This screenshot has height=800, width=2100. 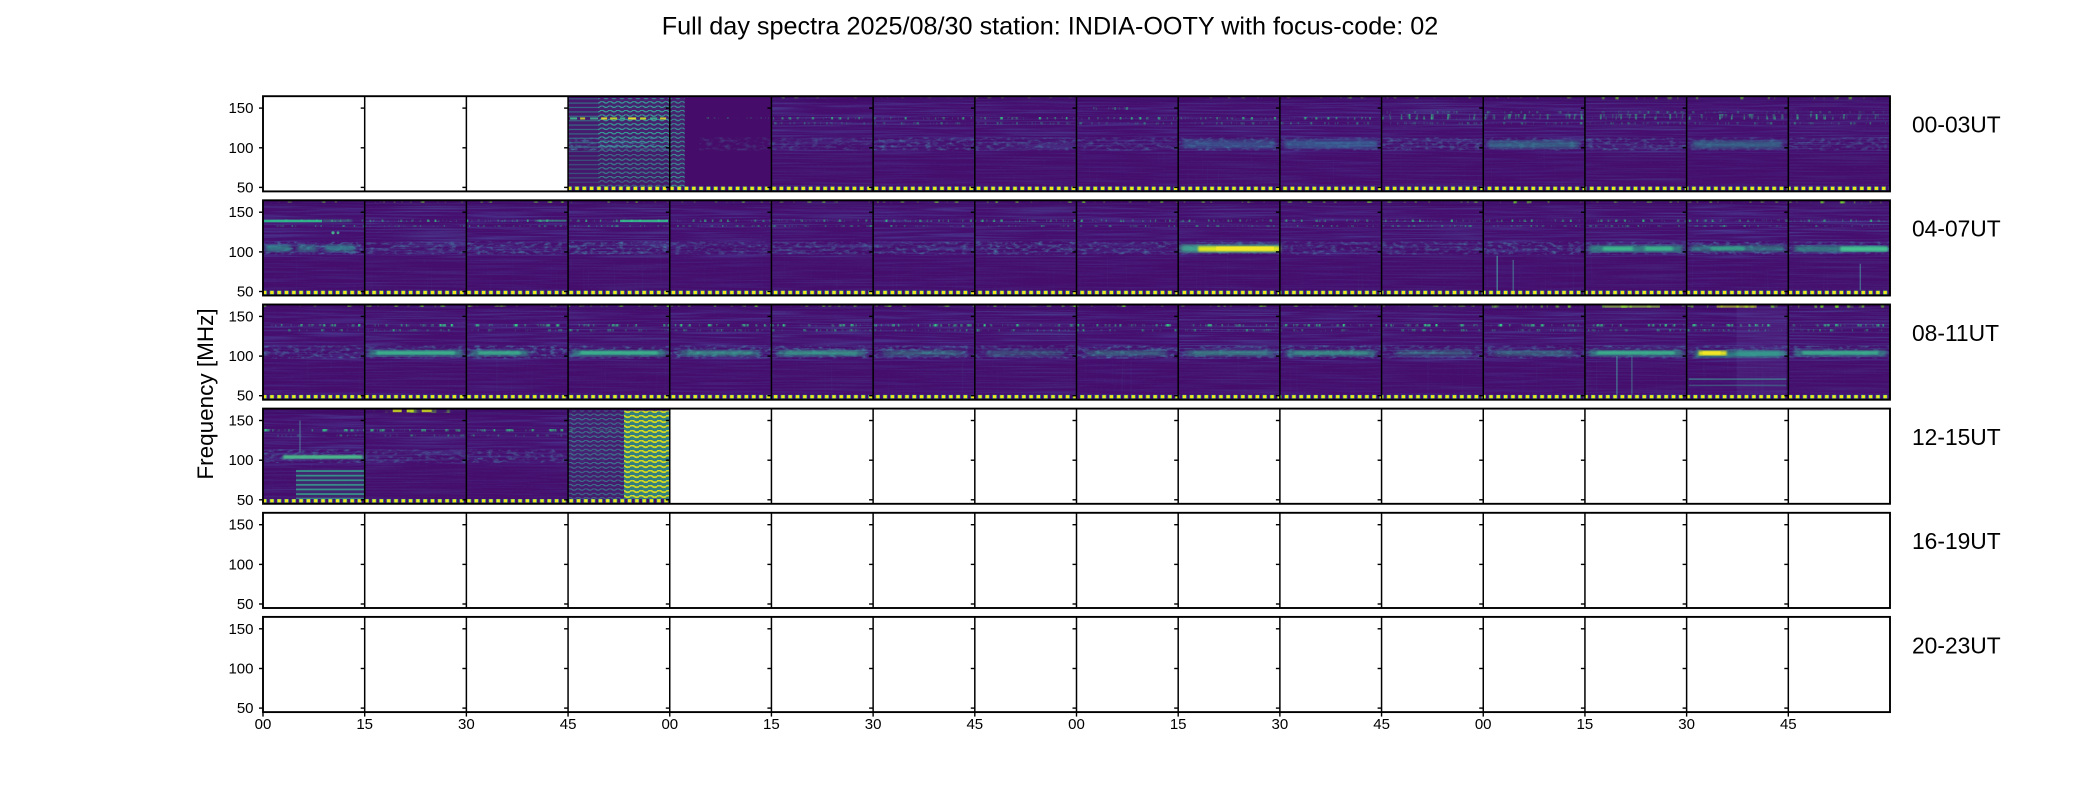 What do you see at coordinates (1956, 229) in the screenshot?
I see `svg-text: 04-07UT` at bounding box center [1956, 229].